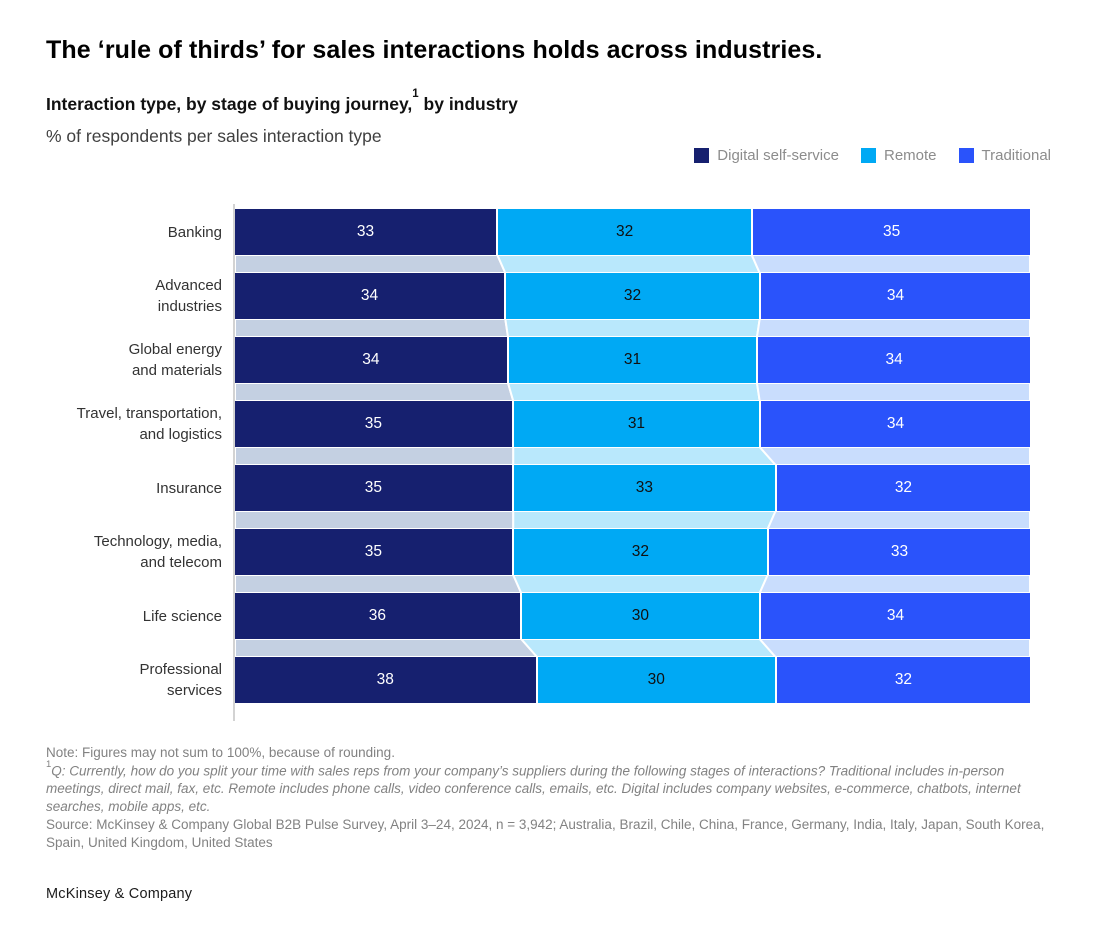  I want to click on footnote-marker: 1, so click(415, 94).